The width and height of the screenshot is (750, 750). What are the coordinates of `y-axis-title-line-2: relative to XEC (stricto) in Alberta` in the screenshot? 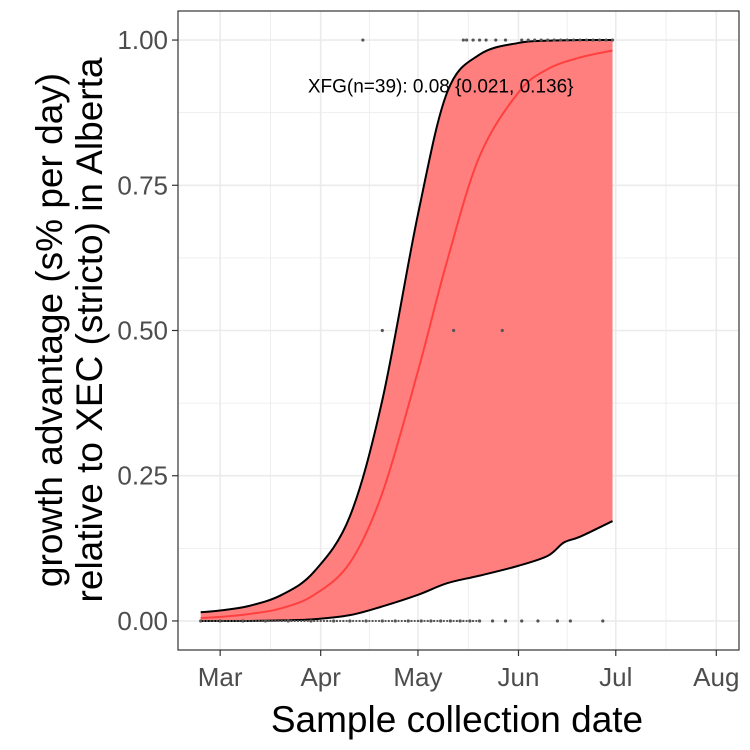 It's located at (89, 329).